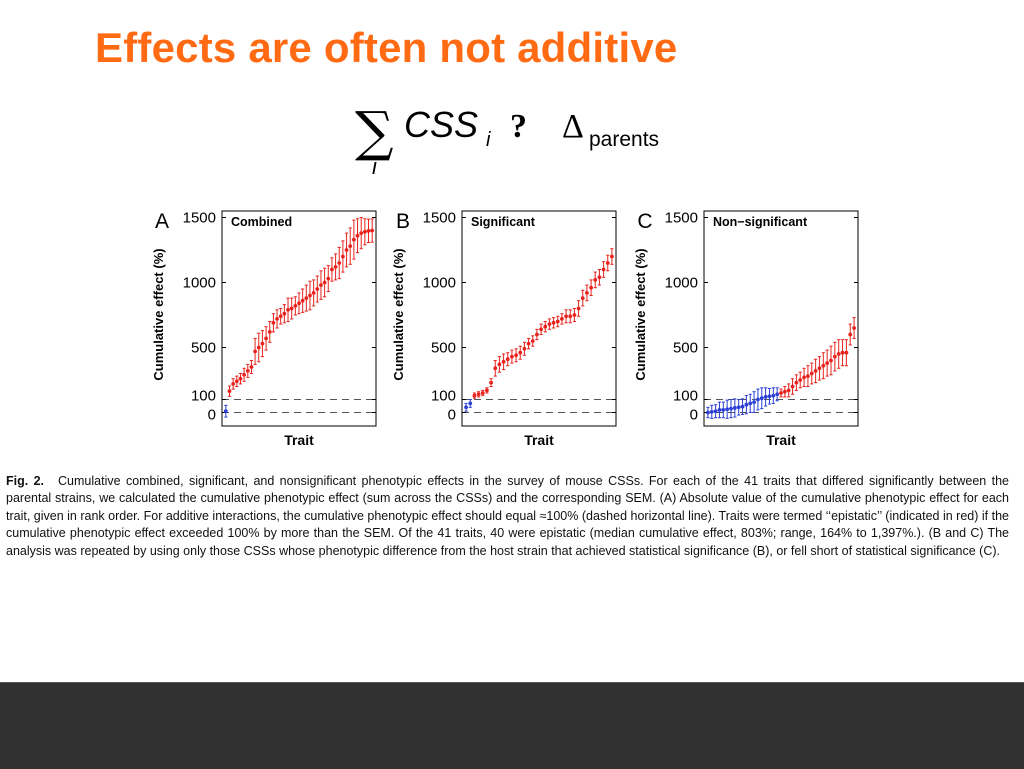 The width and height of the screenshot is (1024, 769). Describe the element at coordinates (158, 314) in the screenshot. I see `y-axis-label: Cumulative effect (%)` at that location.